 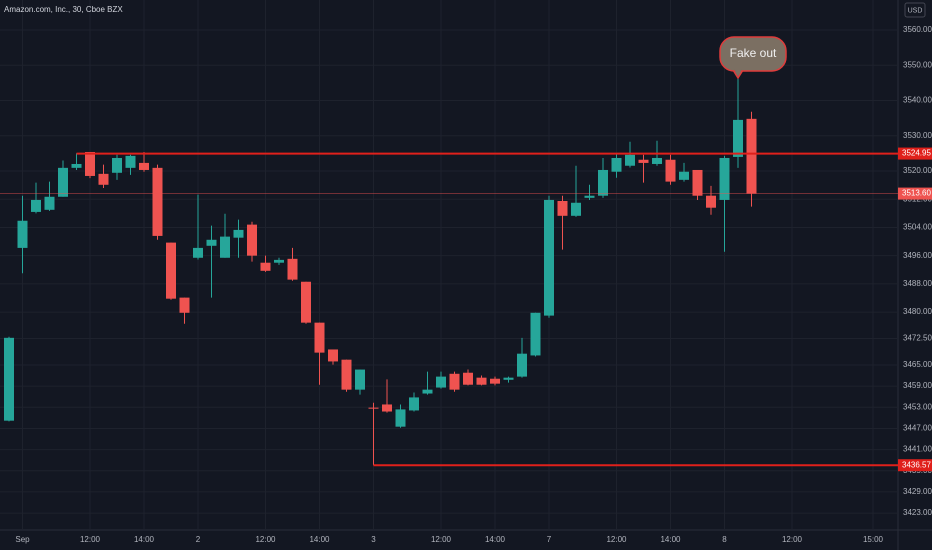 What do you see at coordinates (373, 539) in the screenshot?
I see `x-tick-label: 3` at bounding box center [373, 539].